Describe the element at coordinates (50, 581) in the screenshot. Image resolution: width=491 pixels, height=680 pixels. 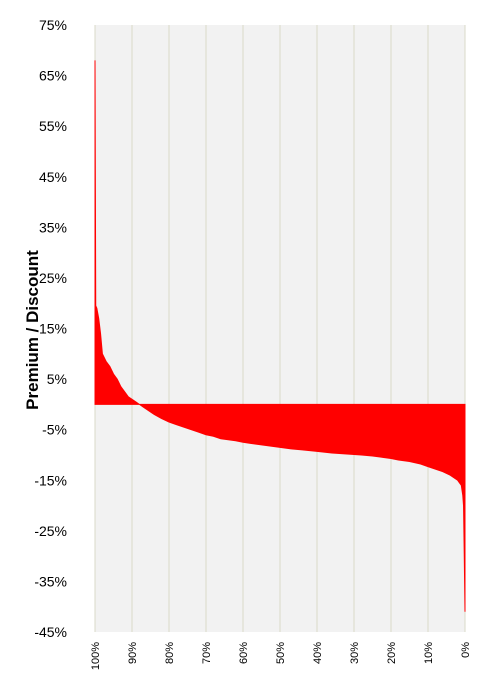
I see `y-tick-label: -35%` at that location.